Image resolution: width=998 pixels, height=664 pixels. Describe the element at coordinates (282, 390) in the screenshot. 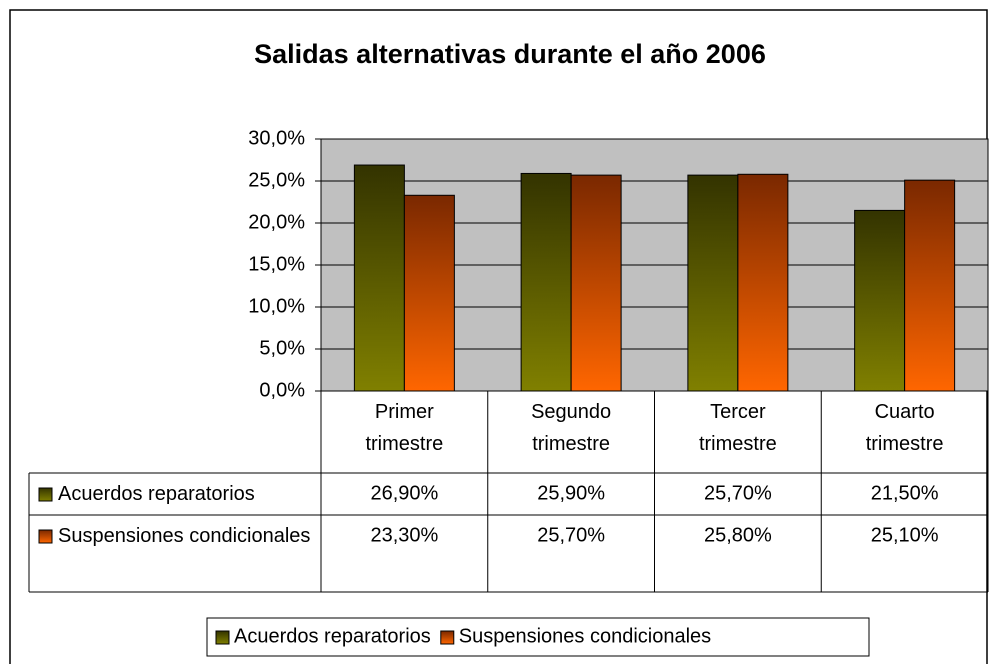

I see `y-tick-label: 0,0%` at that location.